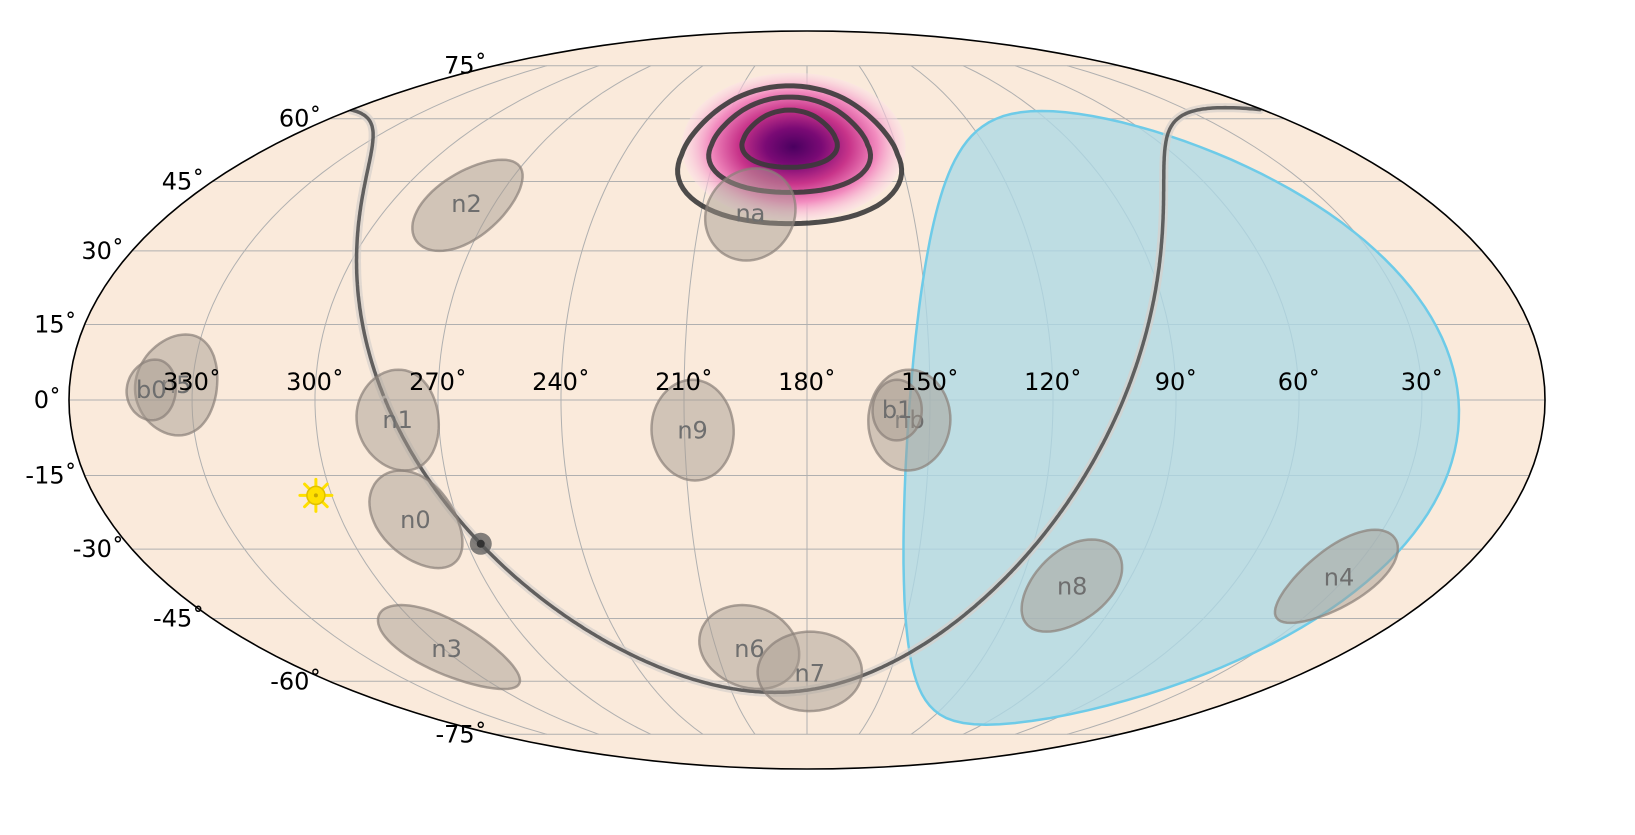 This screenshot has height=835, width=1635. I want to click on dec-tick-label: 45˚, so click(183, 182).